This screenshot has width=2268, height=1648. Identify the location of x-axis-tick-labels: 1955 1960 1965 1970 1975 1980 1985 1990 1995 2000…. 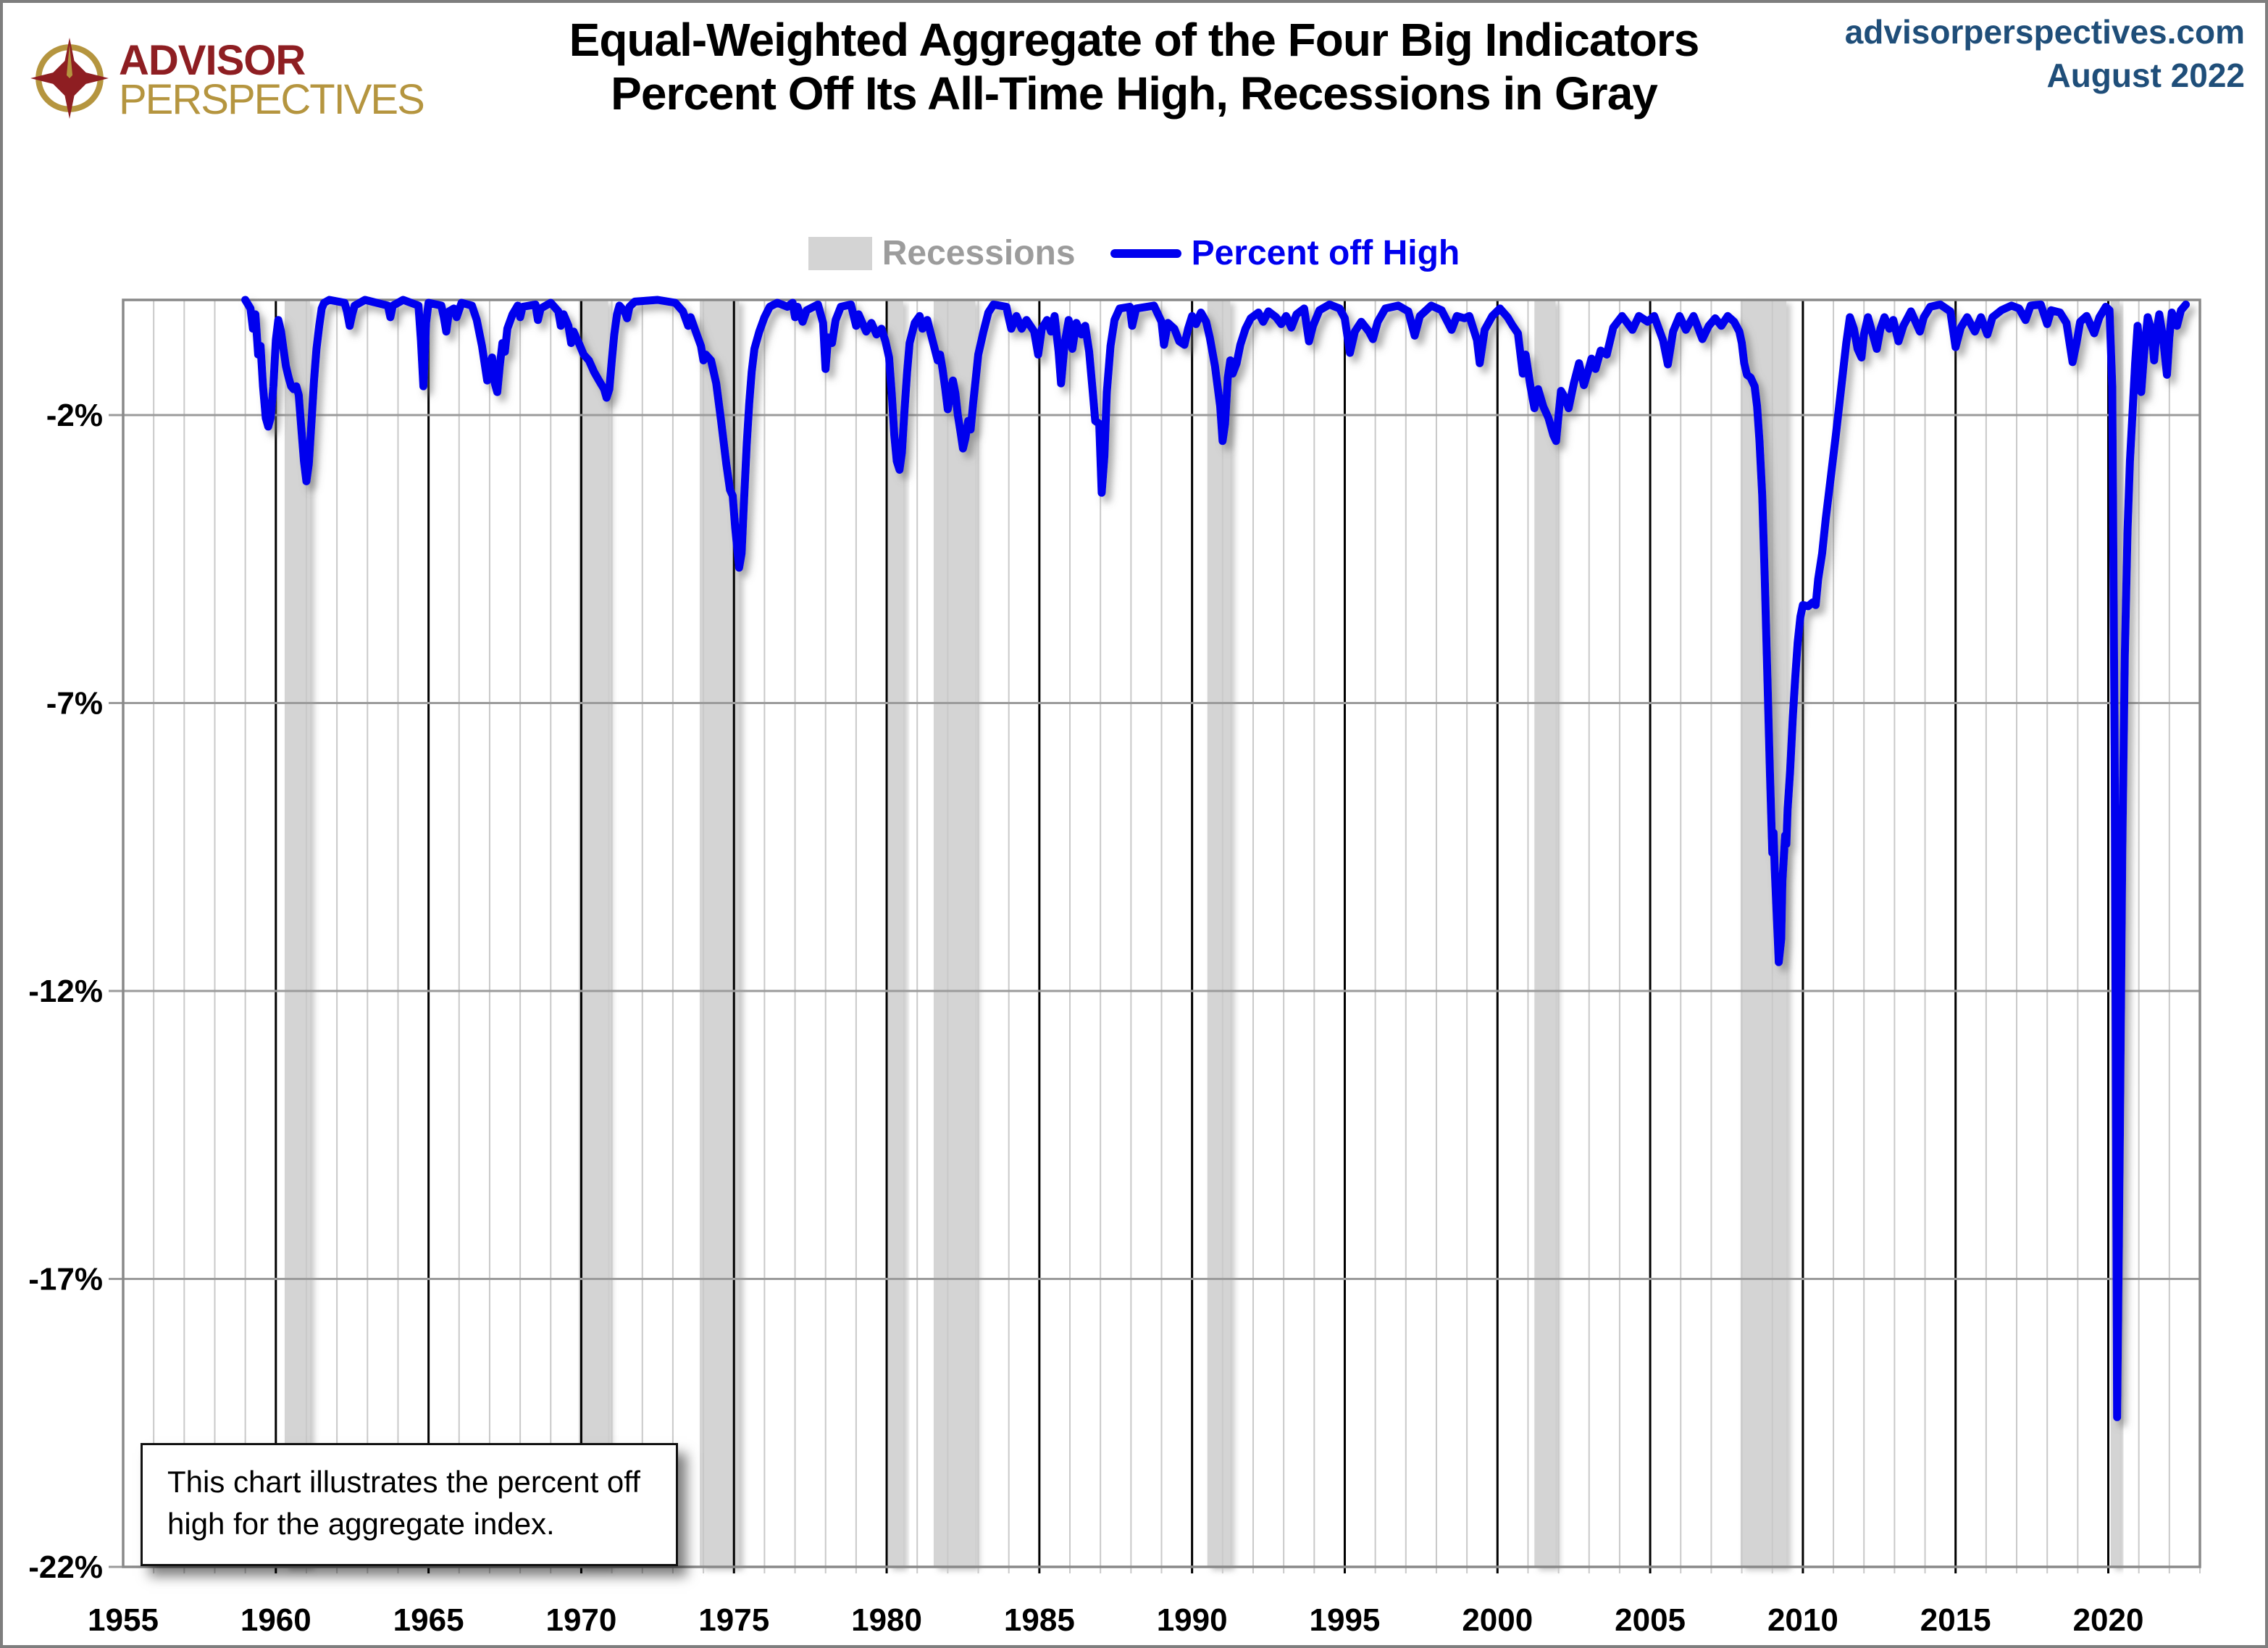
(1115, 1620).